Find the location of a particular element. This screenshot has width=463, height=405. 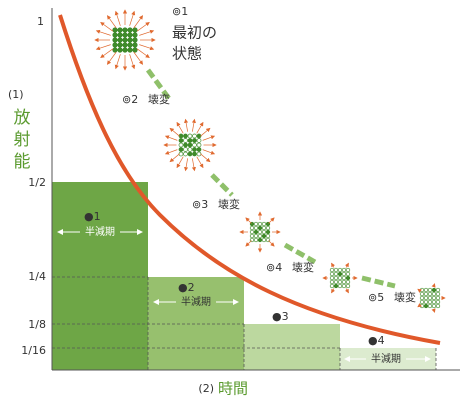

y-axis-label: 放 is located at coordinates (22, 118).